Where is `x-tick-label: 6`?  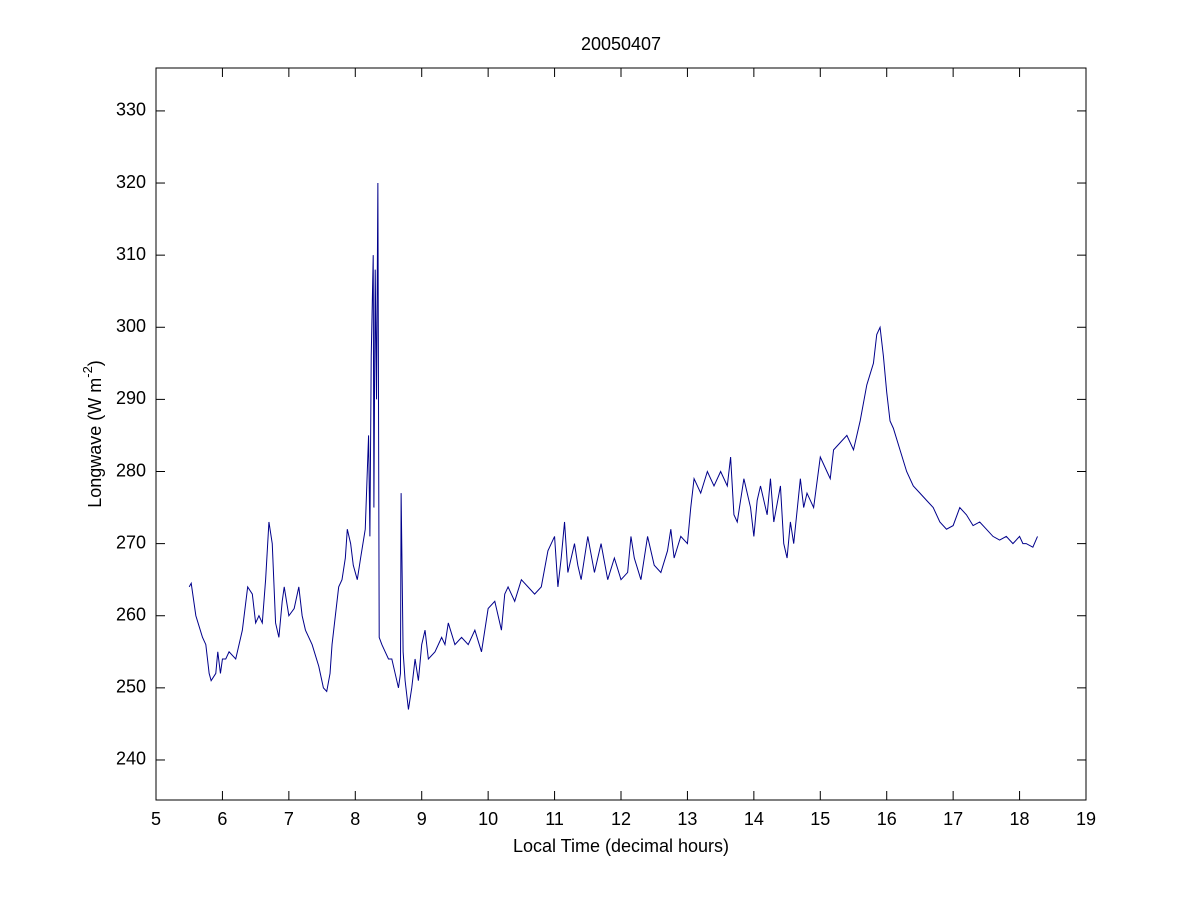
x-tick-label: 6 is located at coordinates (222, 819).